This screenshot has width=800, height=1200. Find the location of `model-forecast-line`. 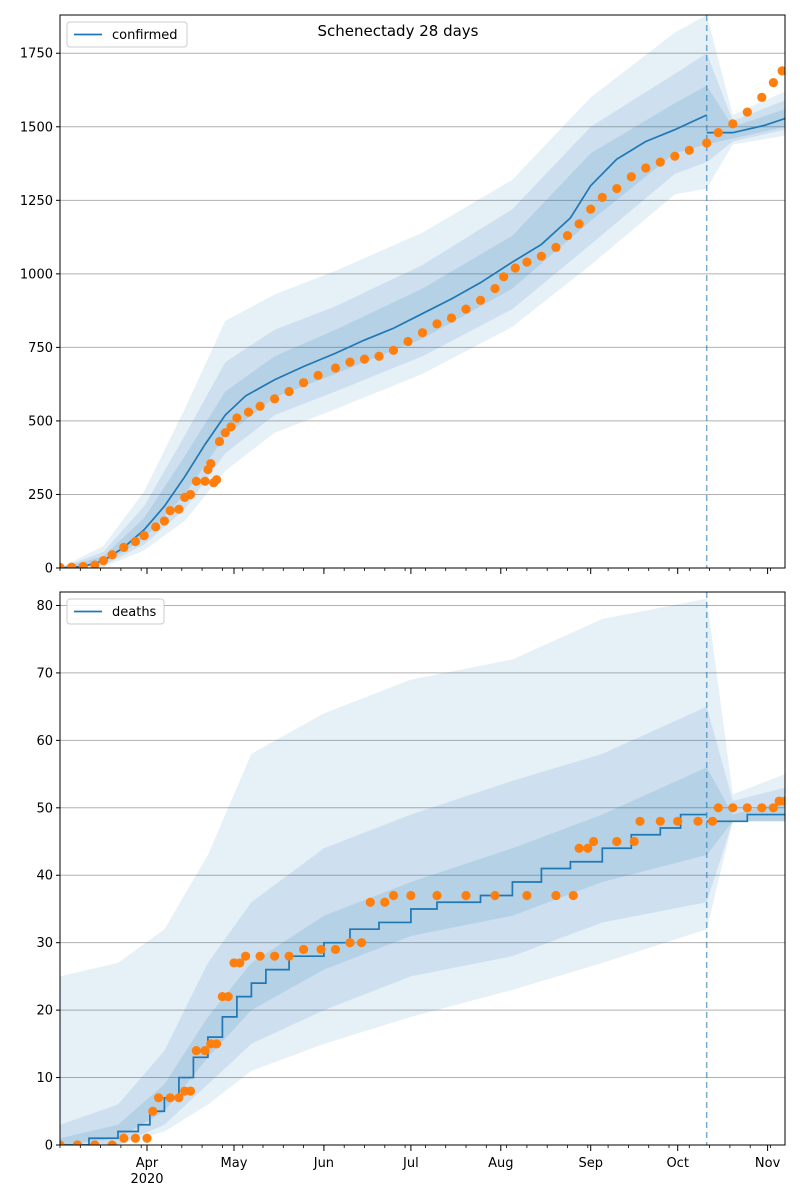

model-forecast-line is located at coordinates (745, 818).